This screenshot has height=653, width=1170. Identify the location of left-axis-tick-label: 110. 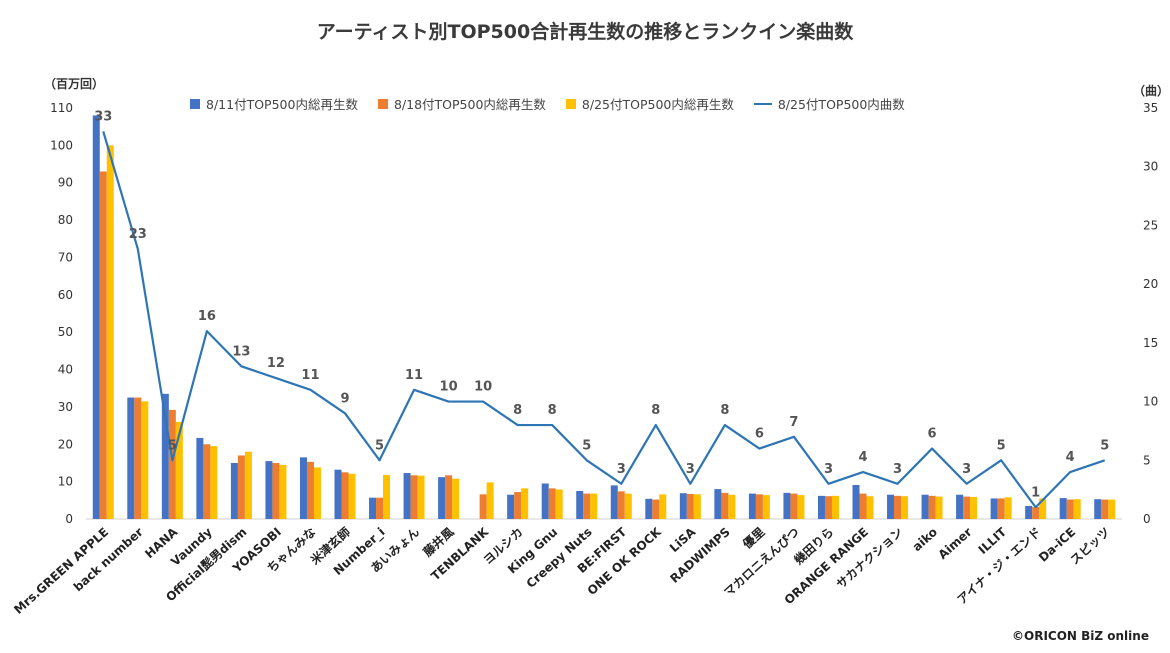
(61, 108).